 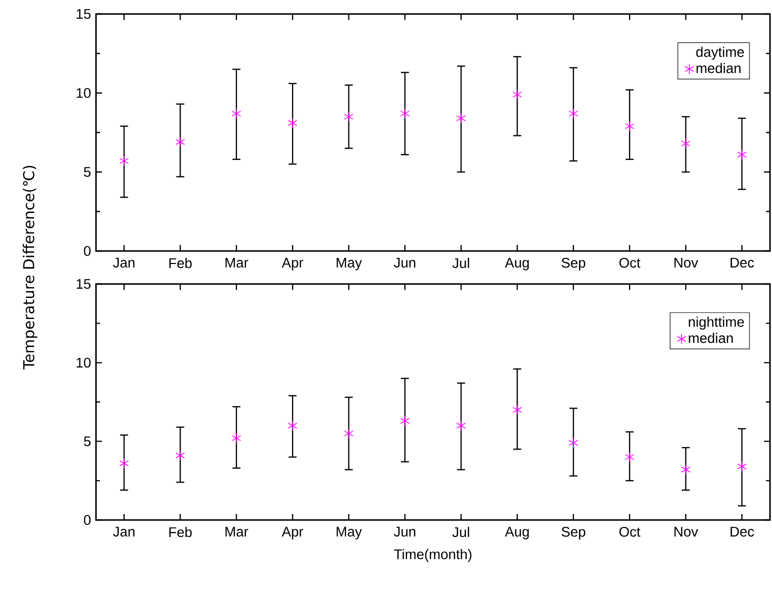 What do you see at coordinates (720, 53) in the screenshot?
I see `legend-title: daytime` at bounding box center [720, 53].